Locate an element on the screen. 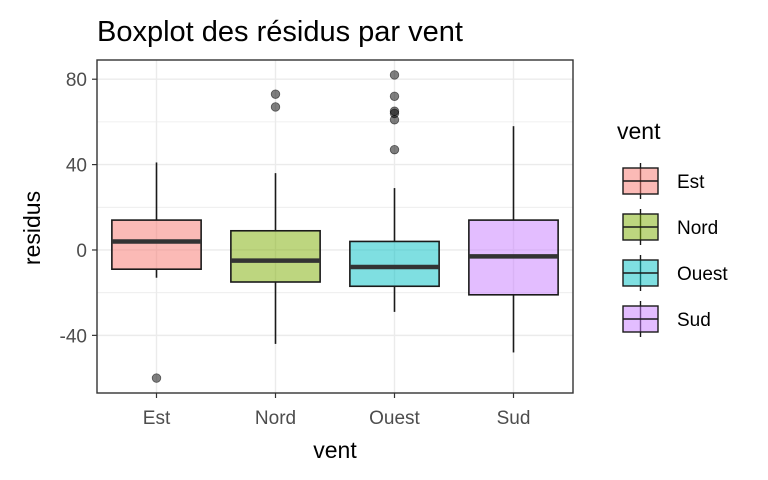 The image size is (768, 480). x-tick-label: Est is located at coordinates (157, 418).